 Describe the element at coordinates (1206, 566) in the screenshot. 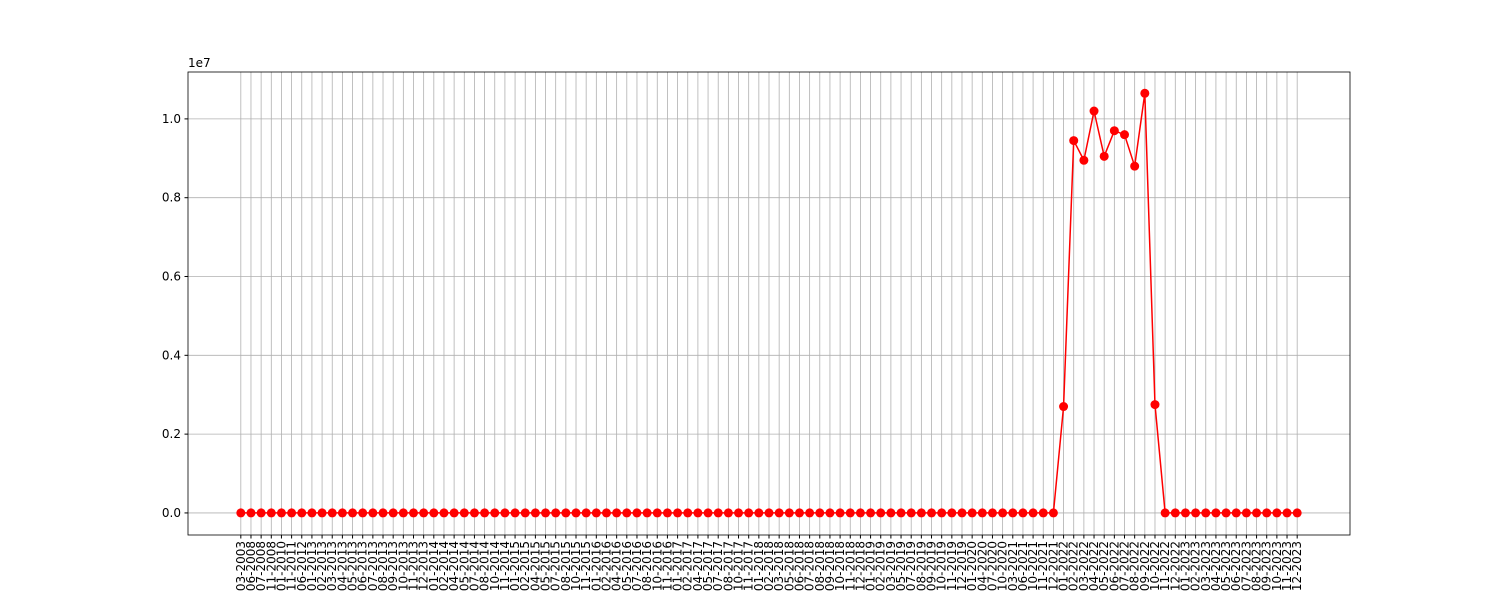

I see `x-tick-label: 03-2023` at that location.